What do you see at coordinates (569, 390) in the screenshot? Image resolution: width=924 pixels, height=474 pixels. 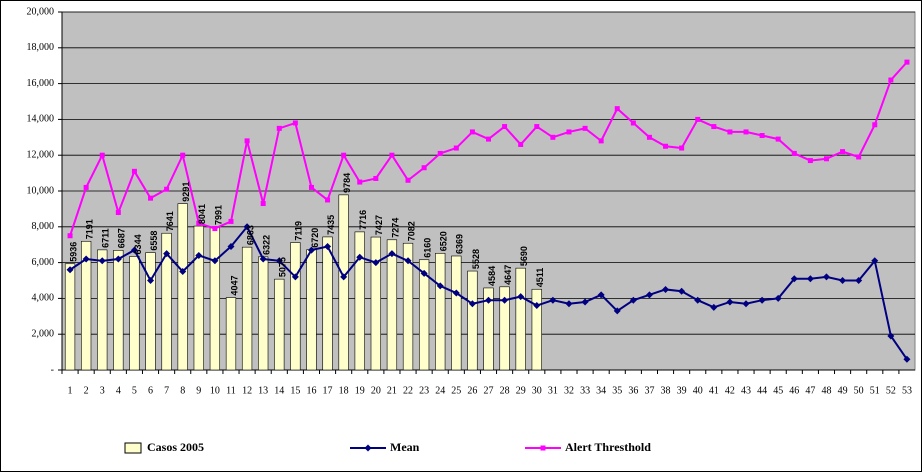 I see `x-tick-label: 32` at bounding box center [569, 390].